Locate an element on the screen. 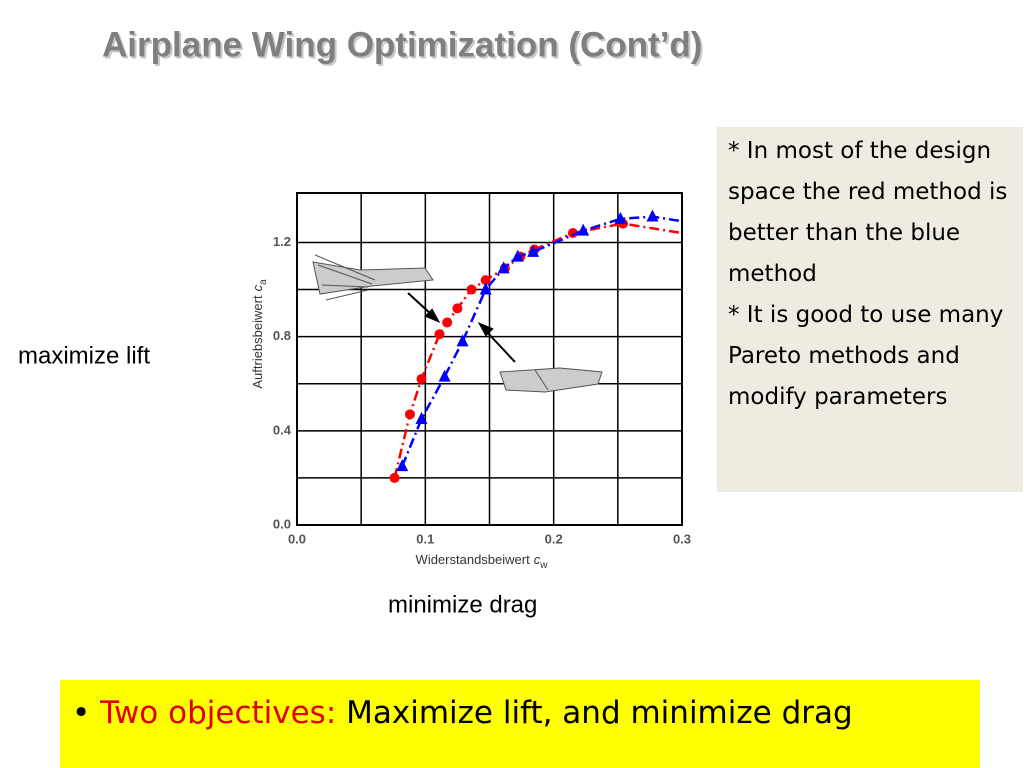  x-tick-label: 0.2 is located at coordinates (554, 538).